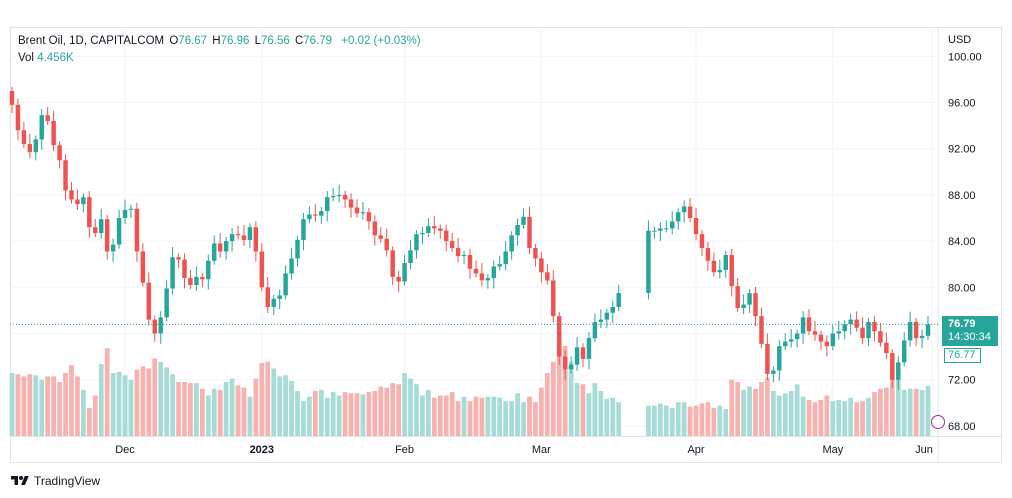 This screenshot has height=498, width=1012. I want to click on currency-label: USD, so click(960, 40).